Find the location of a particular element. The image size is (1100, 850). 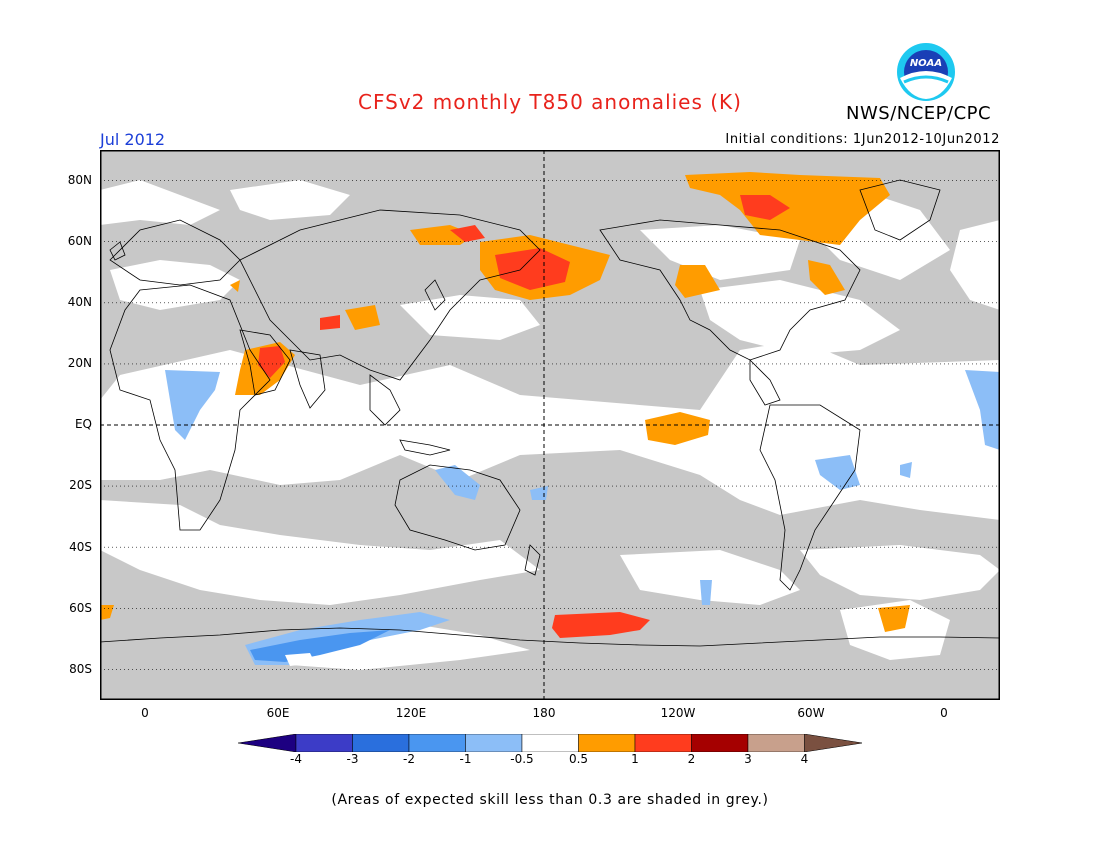

anomaly-australia is located at coordinates (457, 482).